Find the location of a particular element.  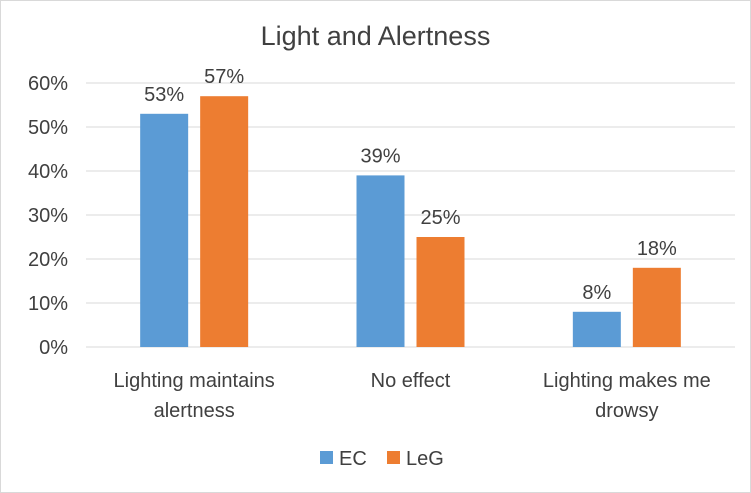

y-tick-label: 50% is located at coordinates (48, 128).